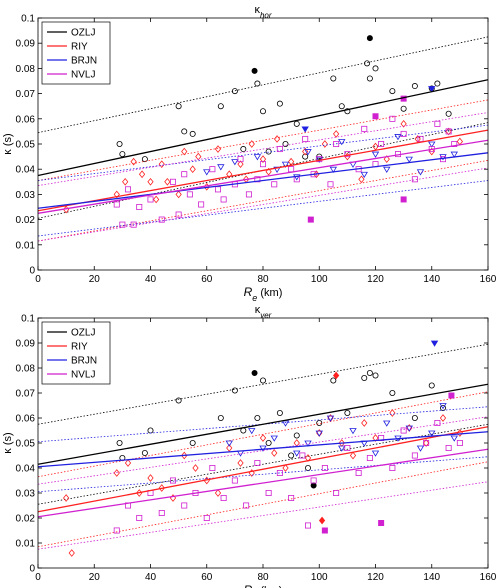 The width and height of the screenshot is (500, 588). I want to click on y-tick-label: 0, so click(32, 271).